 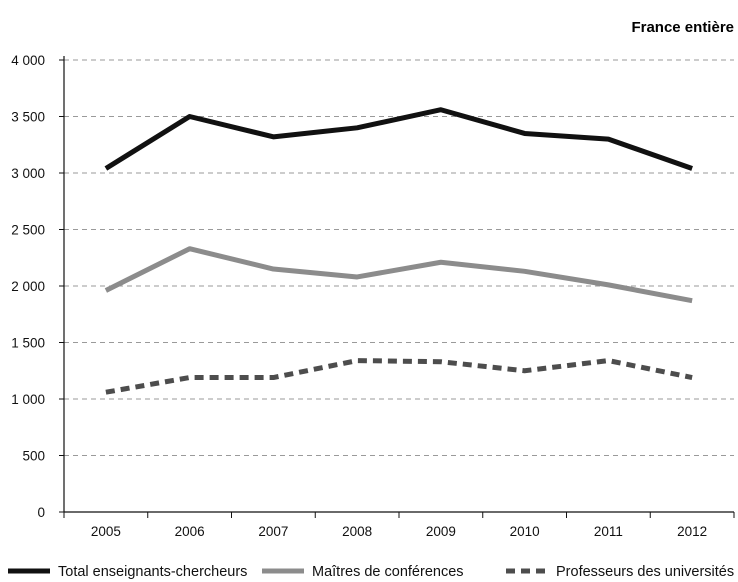 What do you see at coordinates (33, 456) in the screenshot?
I see `y-tick-label: 500` at bounding box center [33, 456].